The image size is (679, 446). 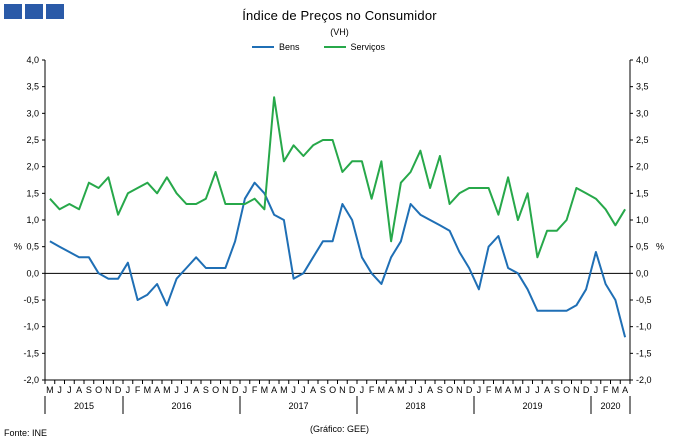 I want to click on y-tick-label-left: -2,0, so click(x=31, y=380).